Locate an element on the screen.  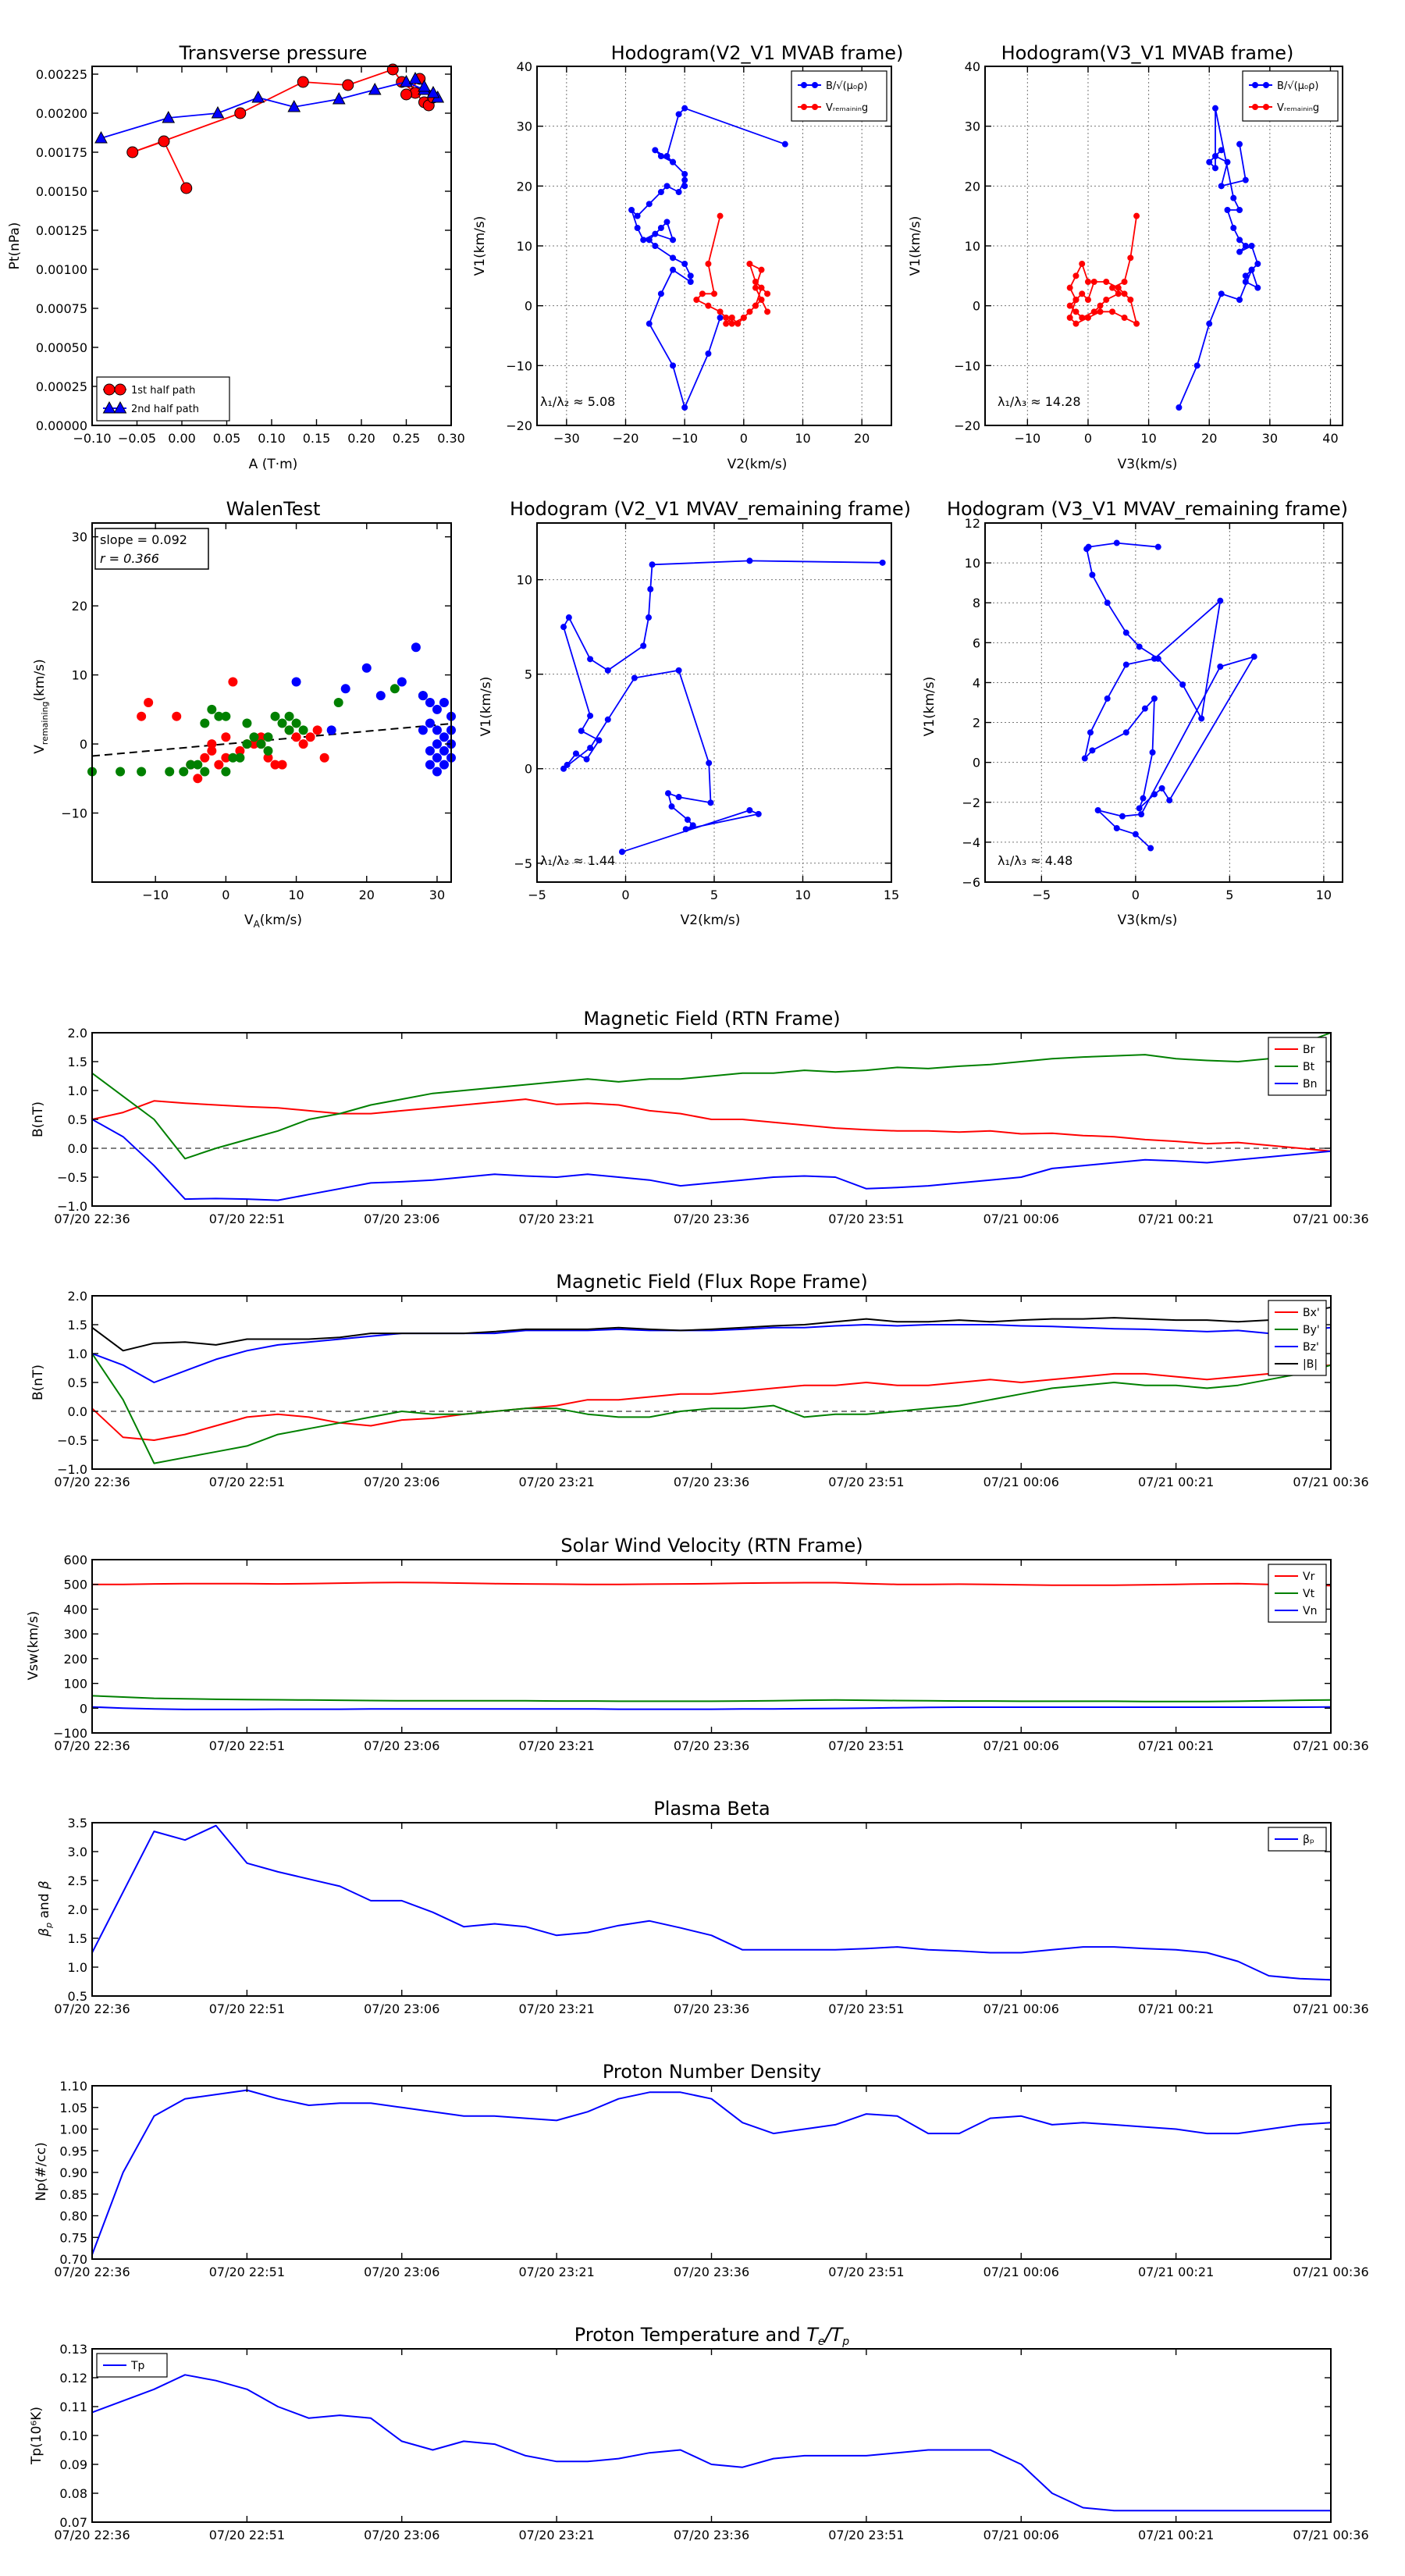
y-tick-label: 0.0 is located at coordinates (77, 1411).